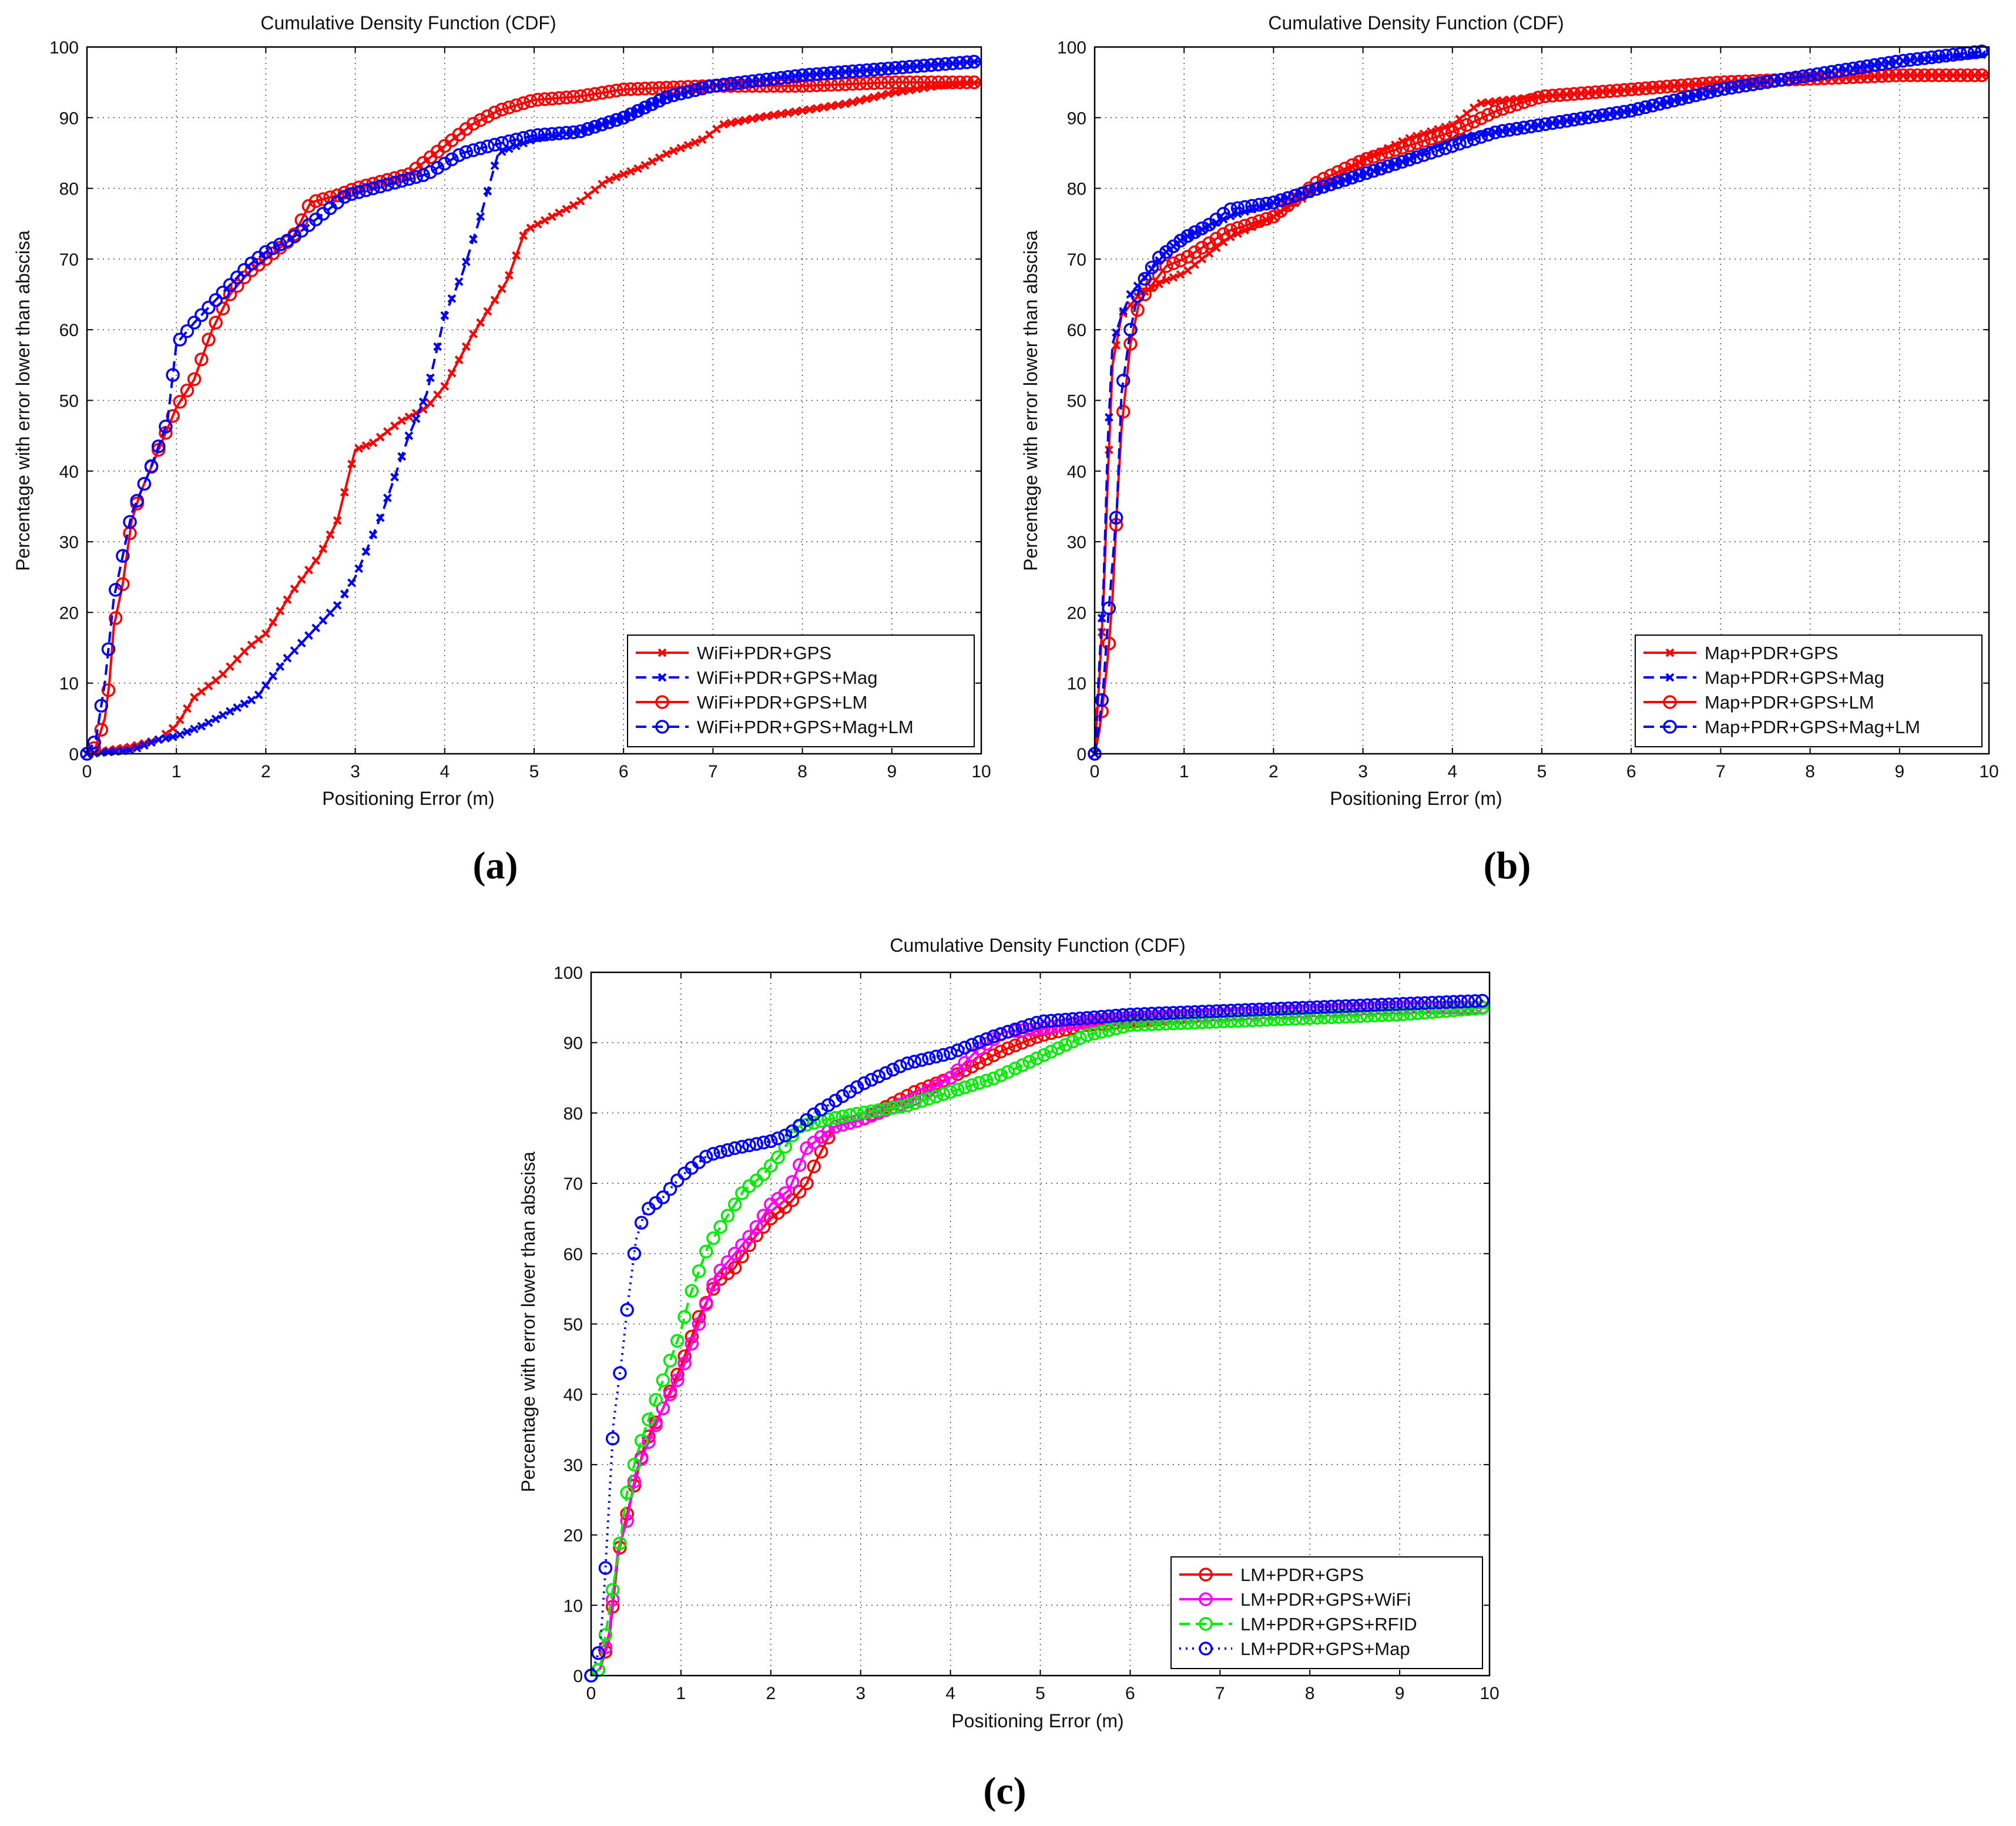 The image size is (2016, 1826). What do you see at coordinates (782, 702) in the screenshot?
I see `legend-entry: WiFi+PDR+GPS+LM` at bounding box center [782, 702].